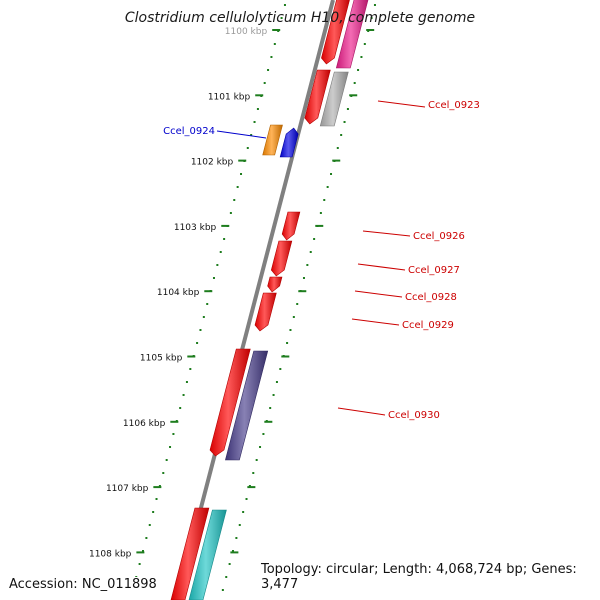 The height and width of the screenshot is (600, 600). Describe the element at coordinates (161, 359) in the screenshot. I see `ruler-tick-label: 1105 kbp` at that location.